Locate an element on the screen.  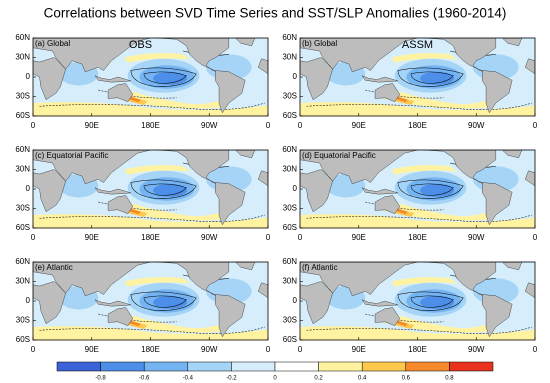
colorbar-tick-label: -0.8 is located at coordinates (100, 379).